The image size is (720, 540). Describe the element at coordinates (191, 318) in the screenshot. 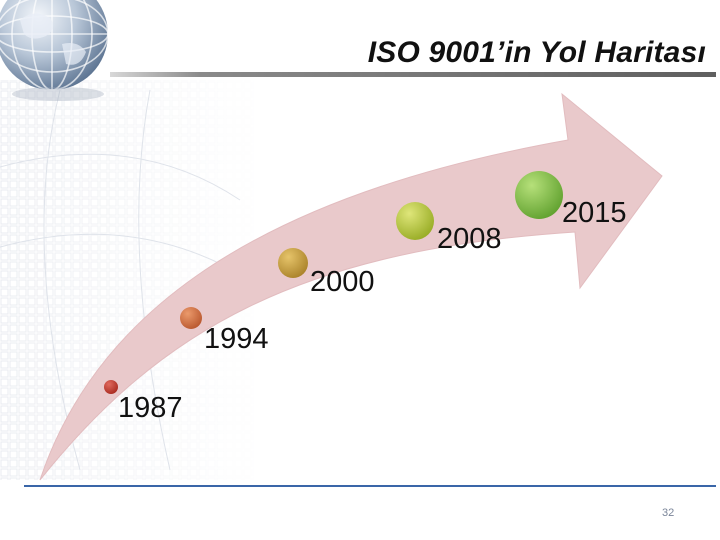

I see `milestone-ball-1994` at that location.